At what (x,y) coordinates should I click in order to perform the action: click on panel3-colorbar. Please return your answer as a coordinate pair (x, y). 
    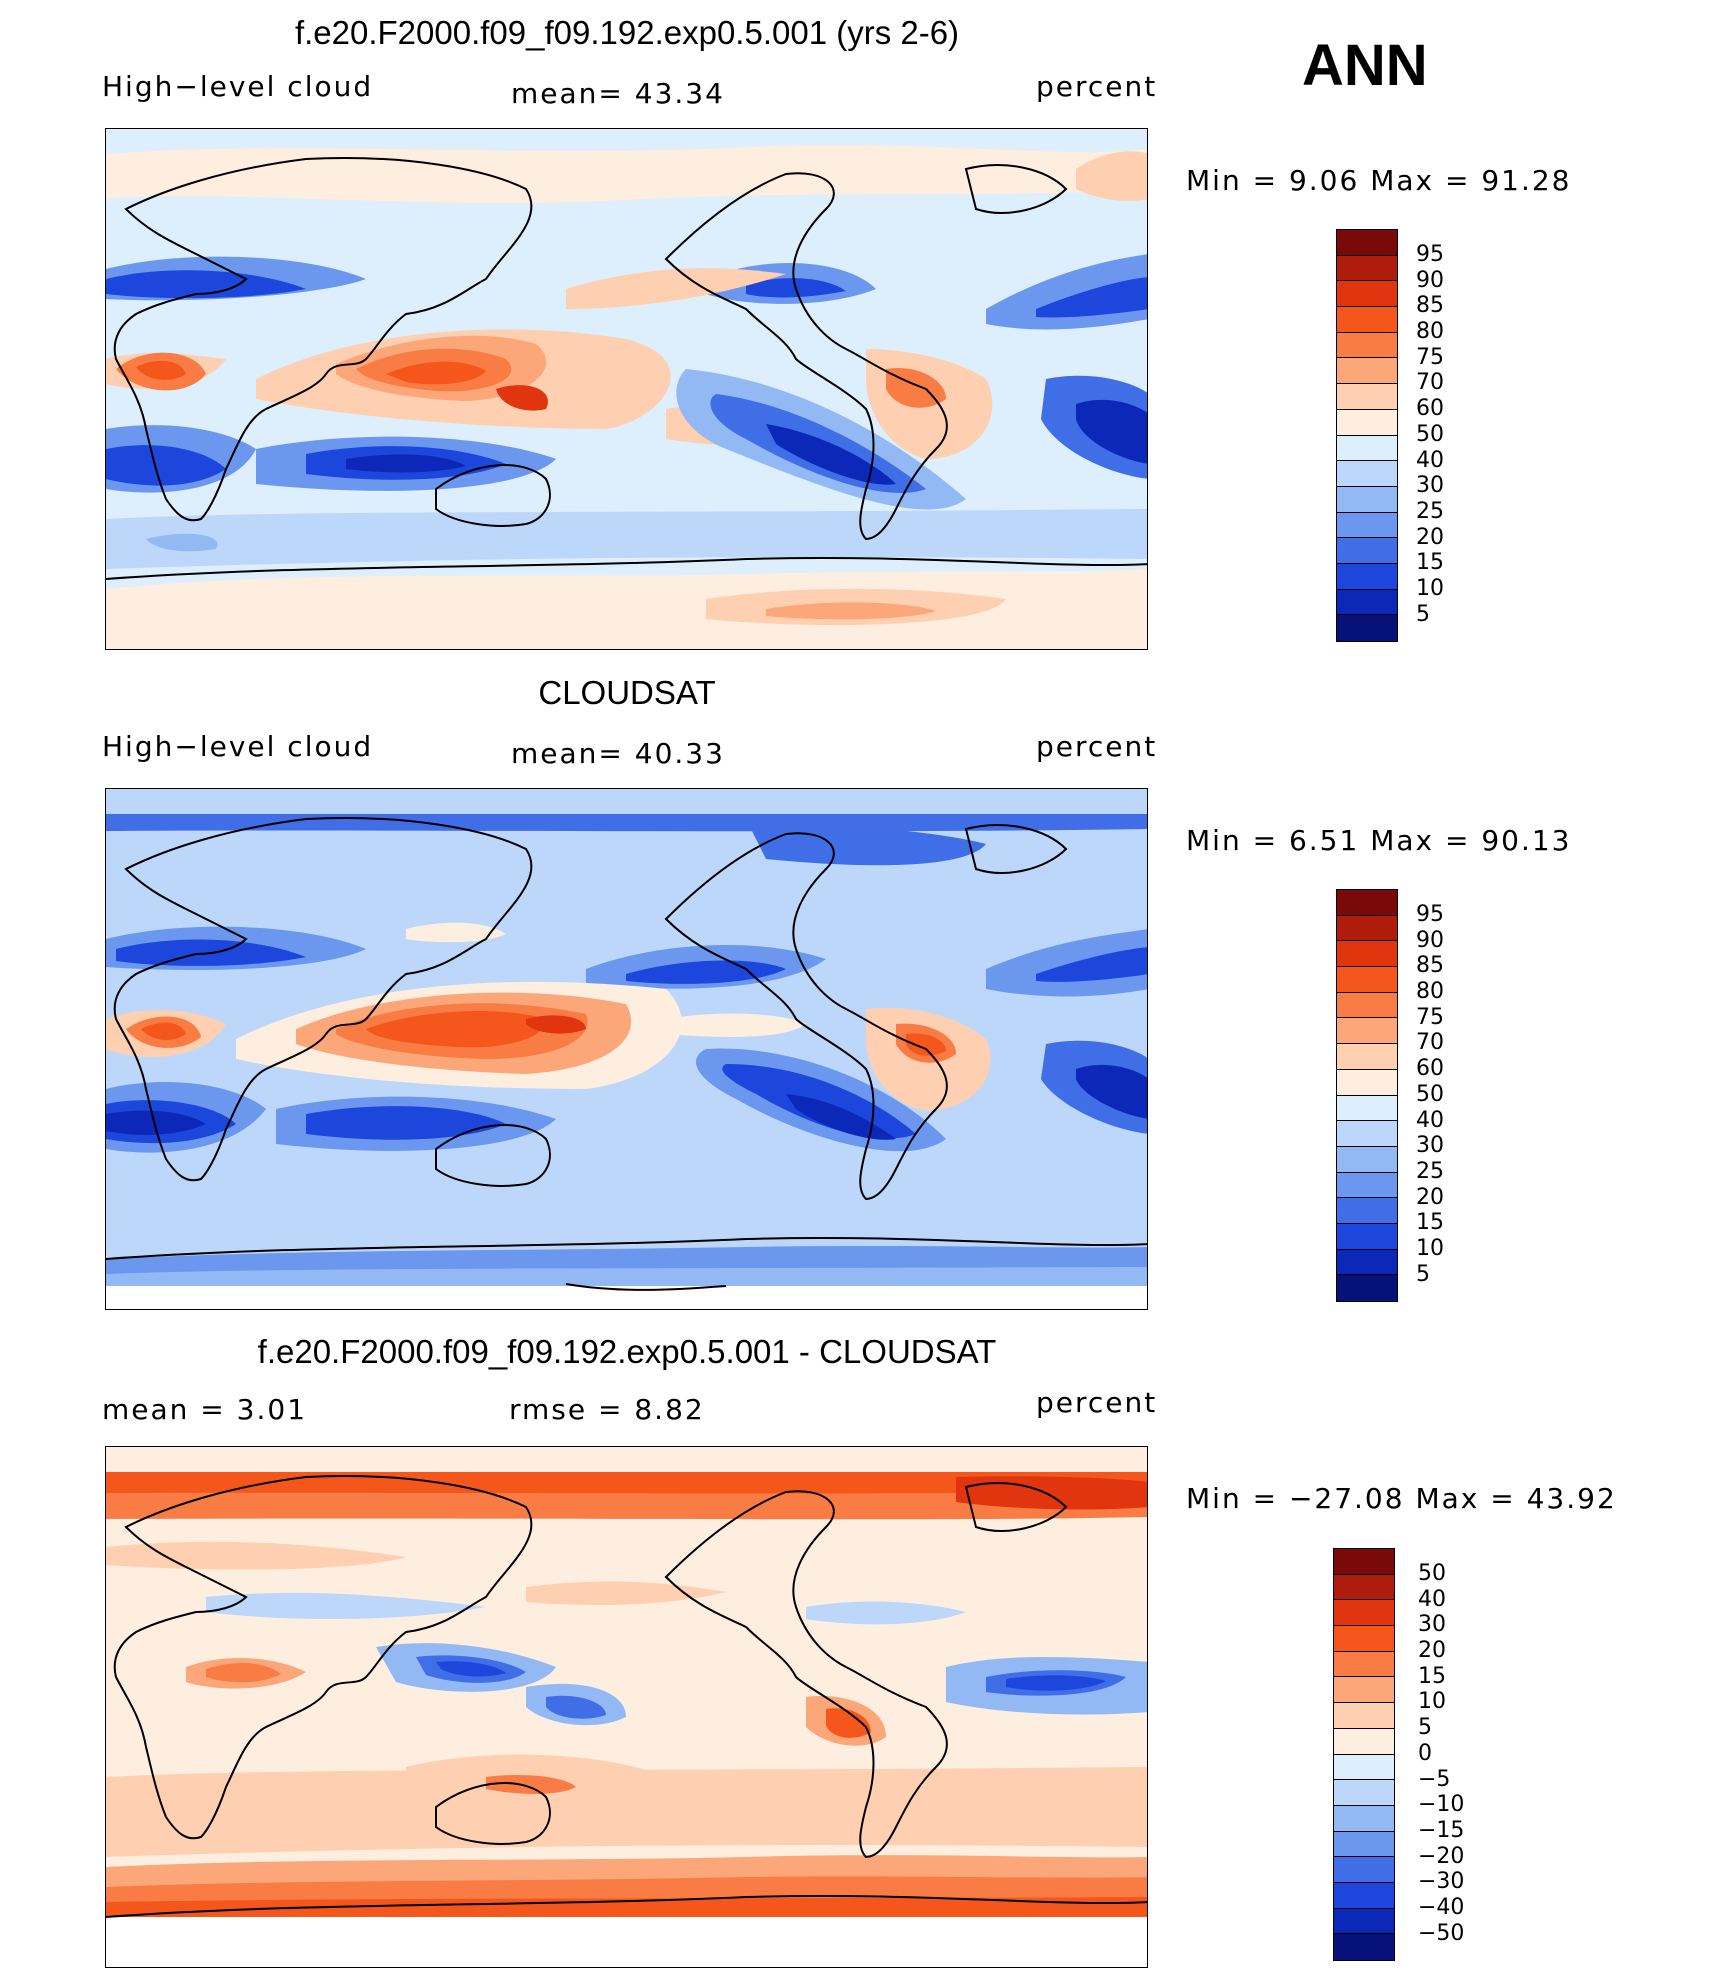
    Looking at the image, I should click on (1364, 1754).